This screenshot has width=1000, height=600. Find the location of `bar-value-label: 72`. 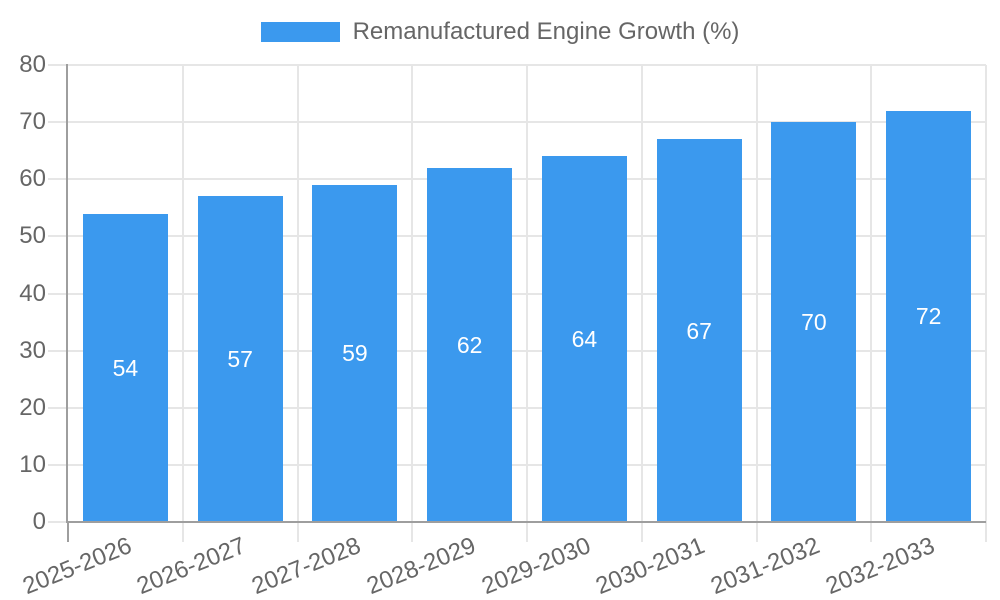

bar-value-label: 72 is located at coordinates (928, 316).